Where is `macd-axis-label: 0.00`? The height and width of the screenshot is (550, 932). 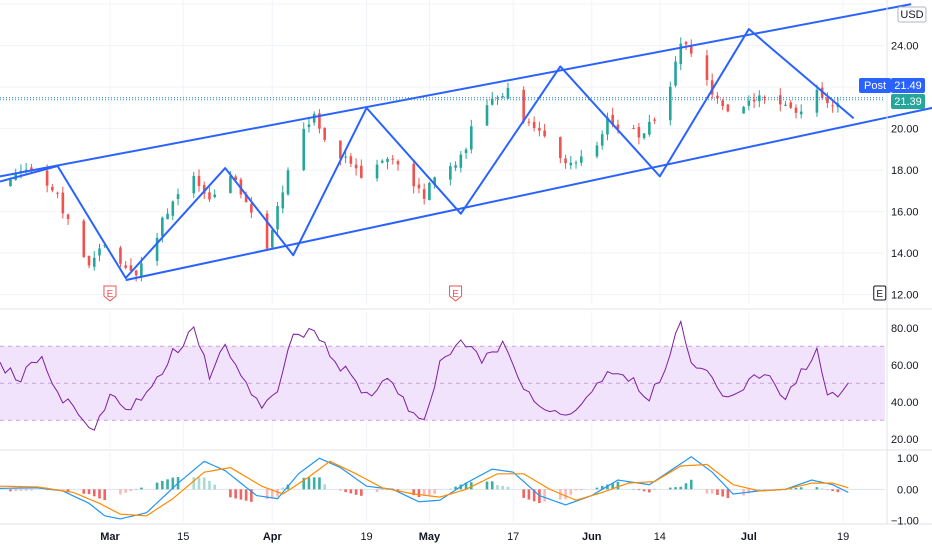 macd-axis-label: 0.00 is located at coordinates (907, 490).